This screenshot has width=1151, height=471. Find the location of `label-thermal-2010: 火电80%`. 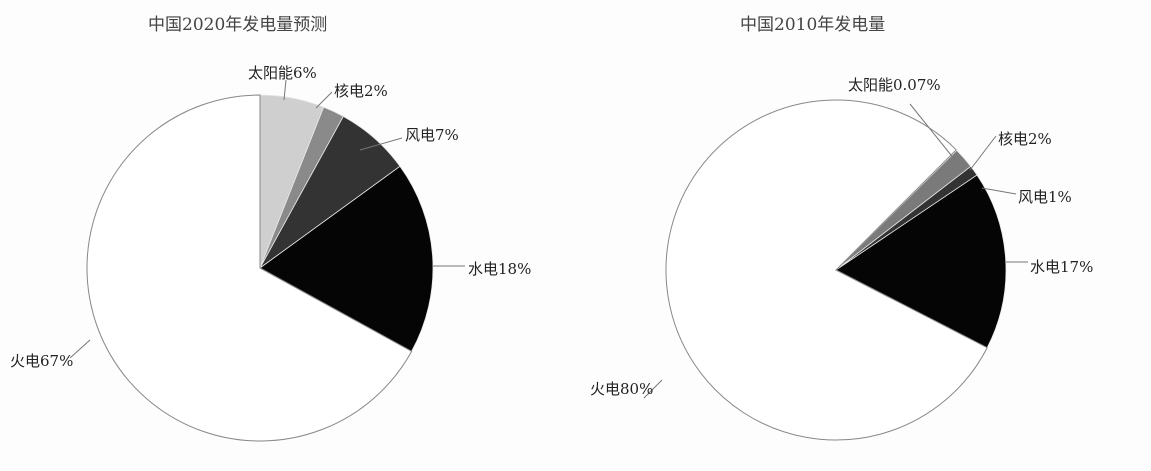

label-thermal-2010: 火电80% is located at coordinates (622, 389).